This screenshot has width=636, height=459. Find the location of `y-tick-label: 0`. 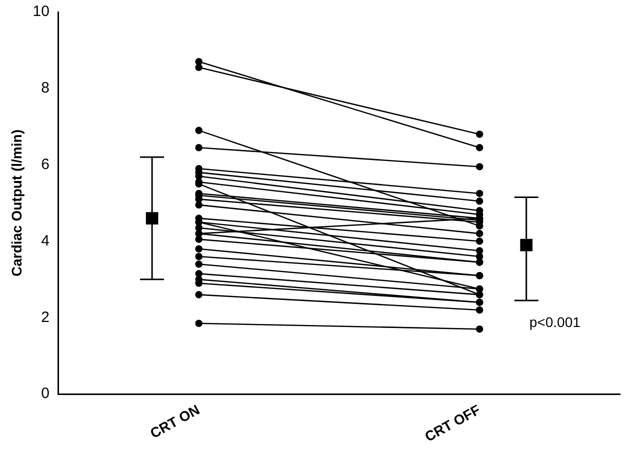

y-tick-label: 0 is located at coordinates (45, 393).